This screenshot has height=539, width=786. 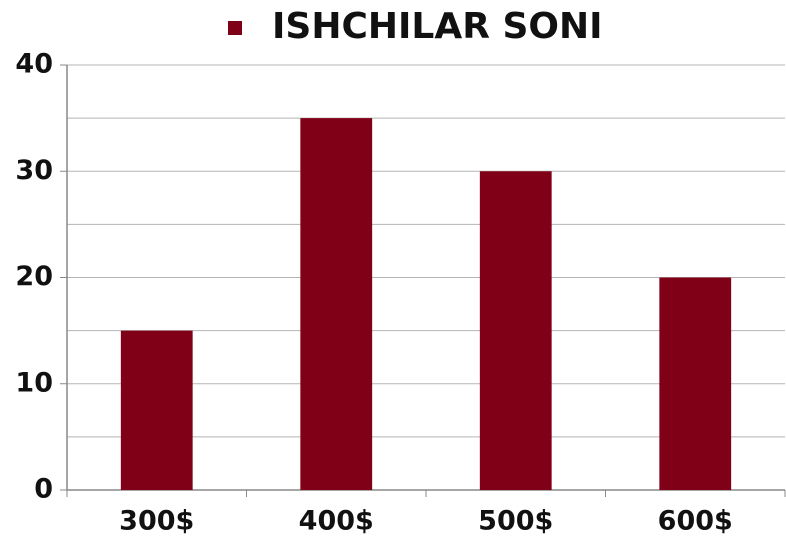 What do you see at coordinates (156, 521) in the screenshot?
I see `x-tick-label: 300$` at bounding box center [156, 521].